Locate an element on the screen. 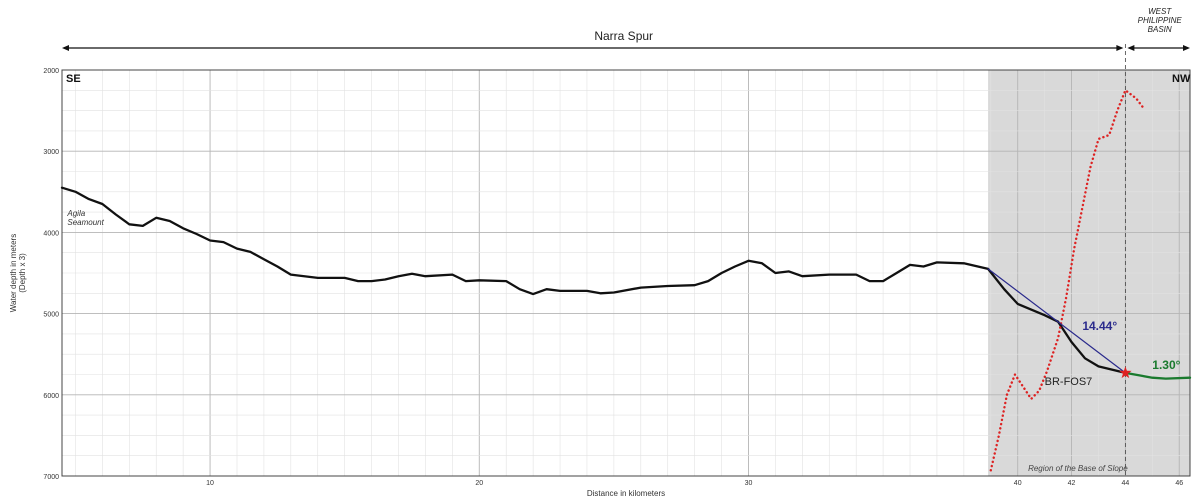 This screenshot has height=502, width=1194. x-tick-label: 46 is located at coordinates (1179, 483).